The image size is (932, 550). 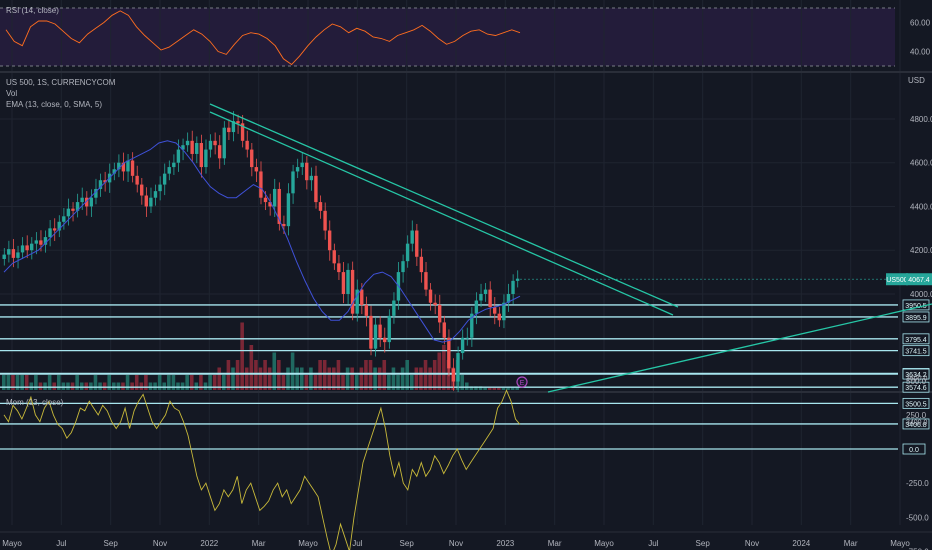 What do you see at coordinates (919, 280) in the screenshot?
I see `price-tag-value: 4067.4` at bounding box center [919, 280].